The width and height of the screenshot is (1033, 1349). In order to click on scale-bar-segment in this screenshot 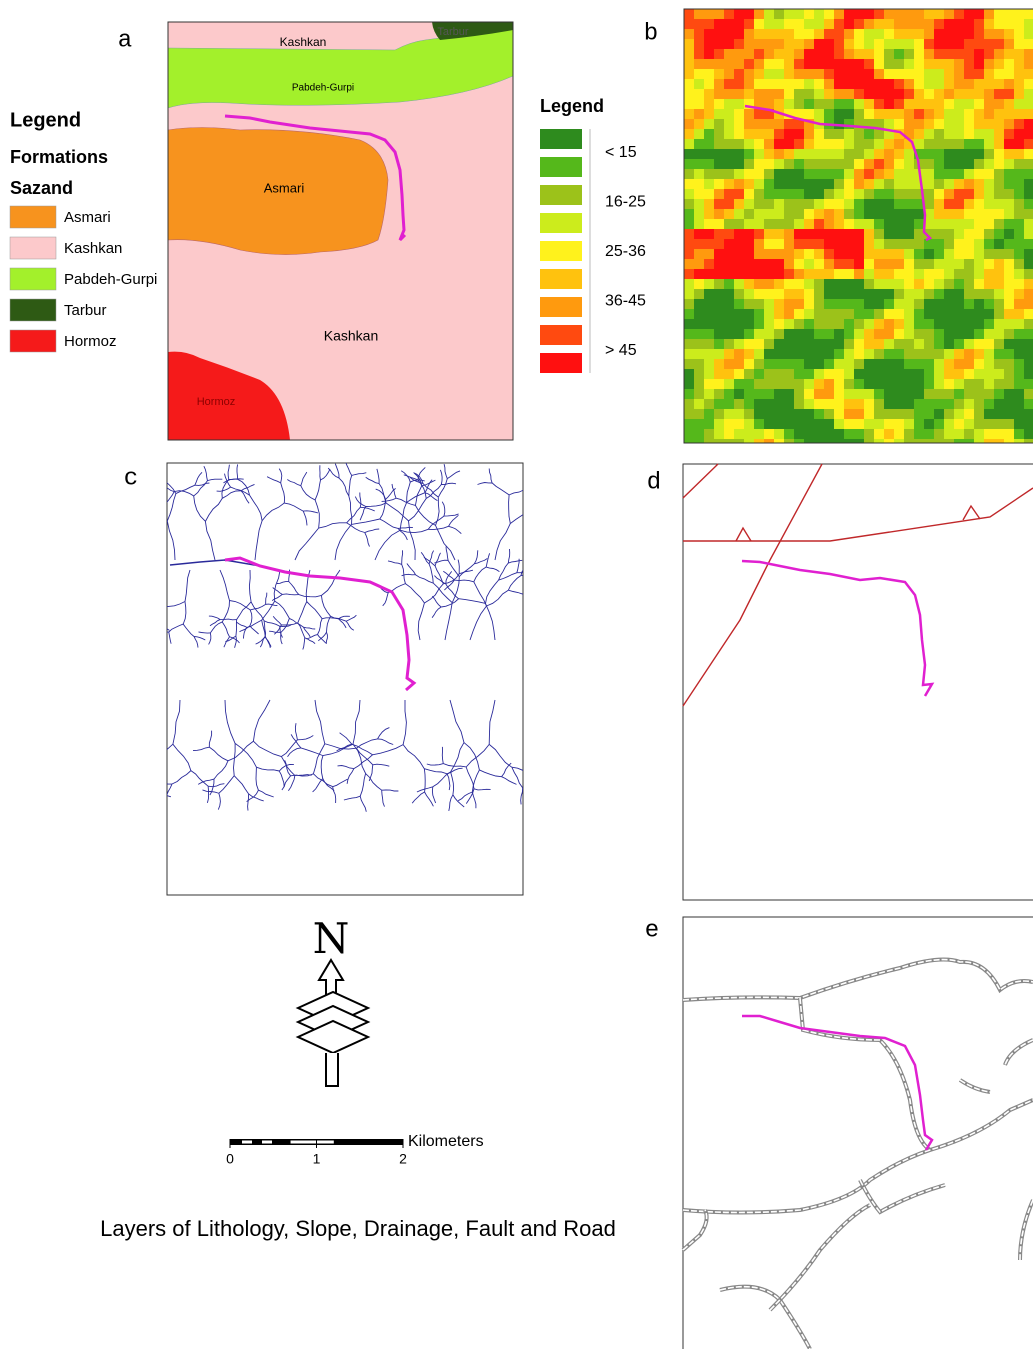, I will do `click(312, 1142)`.